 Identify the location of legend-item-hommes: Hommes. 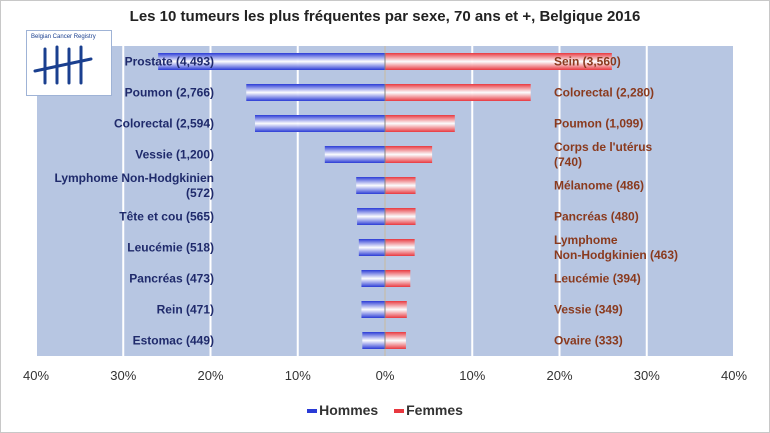
(342, 410).